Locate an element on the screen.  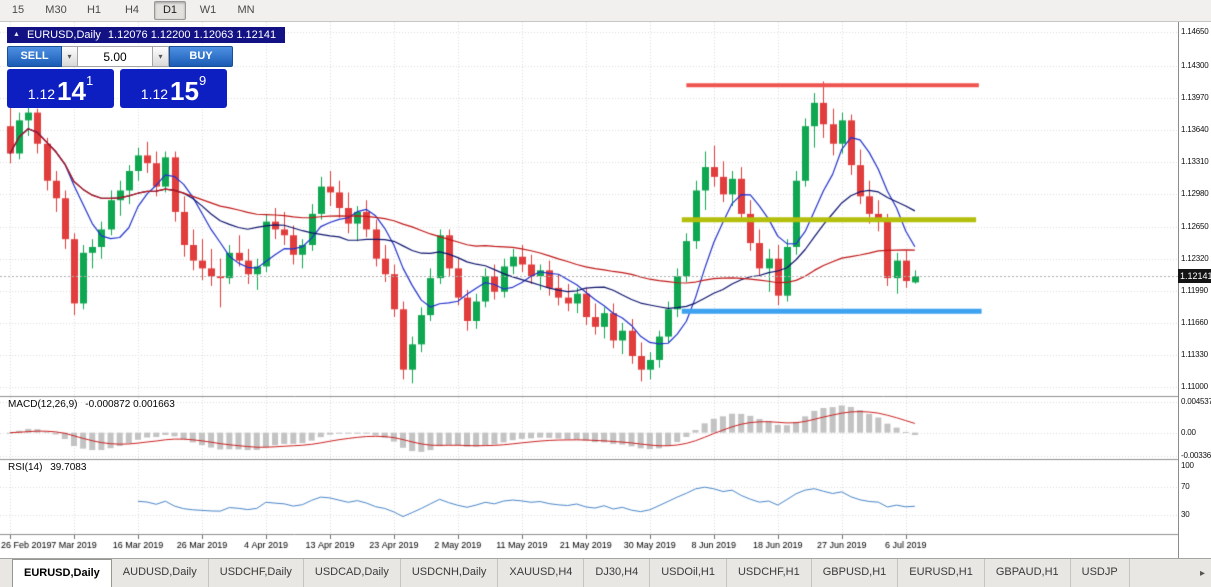
chart-title: EURUSD,Daily is located at coordinates (63, 35).